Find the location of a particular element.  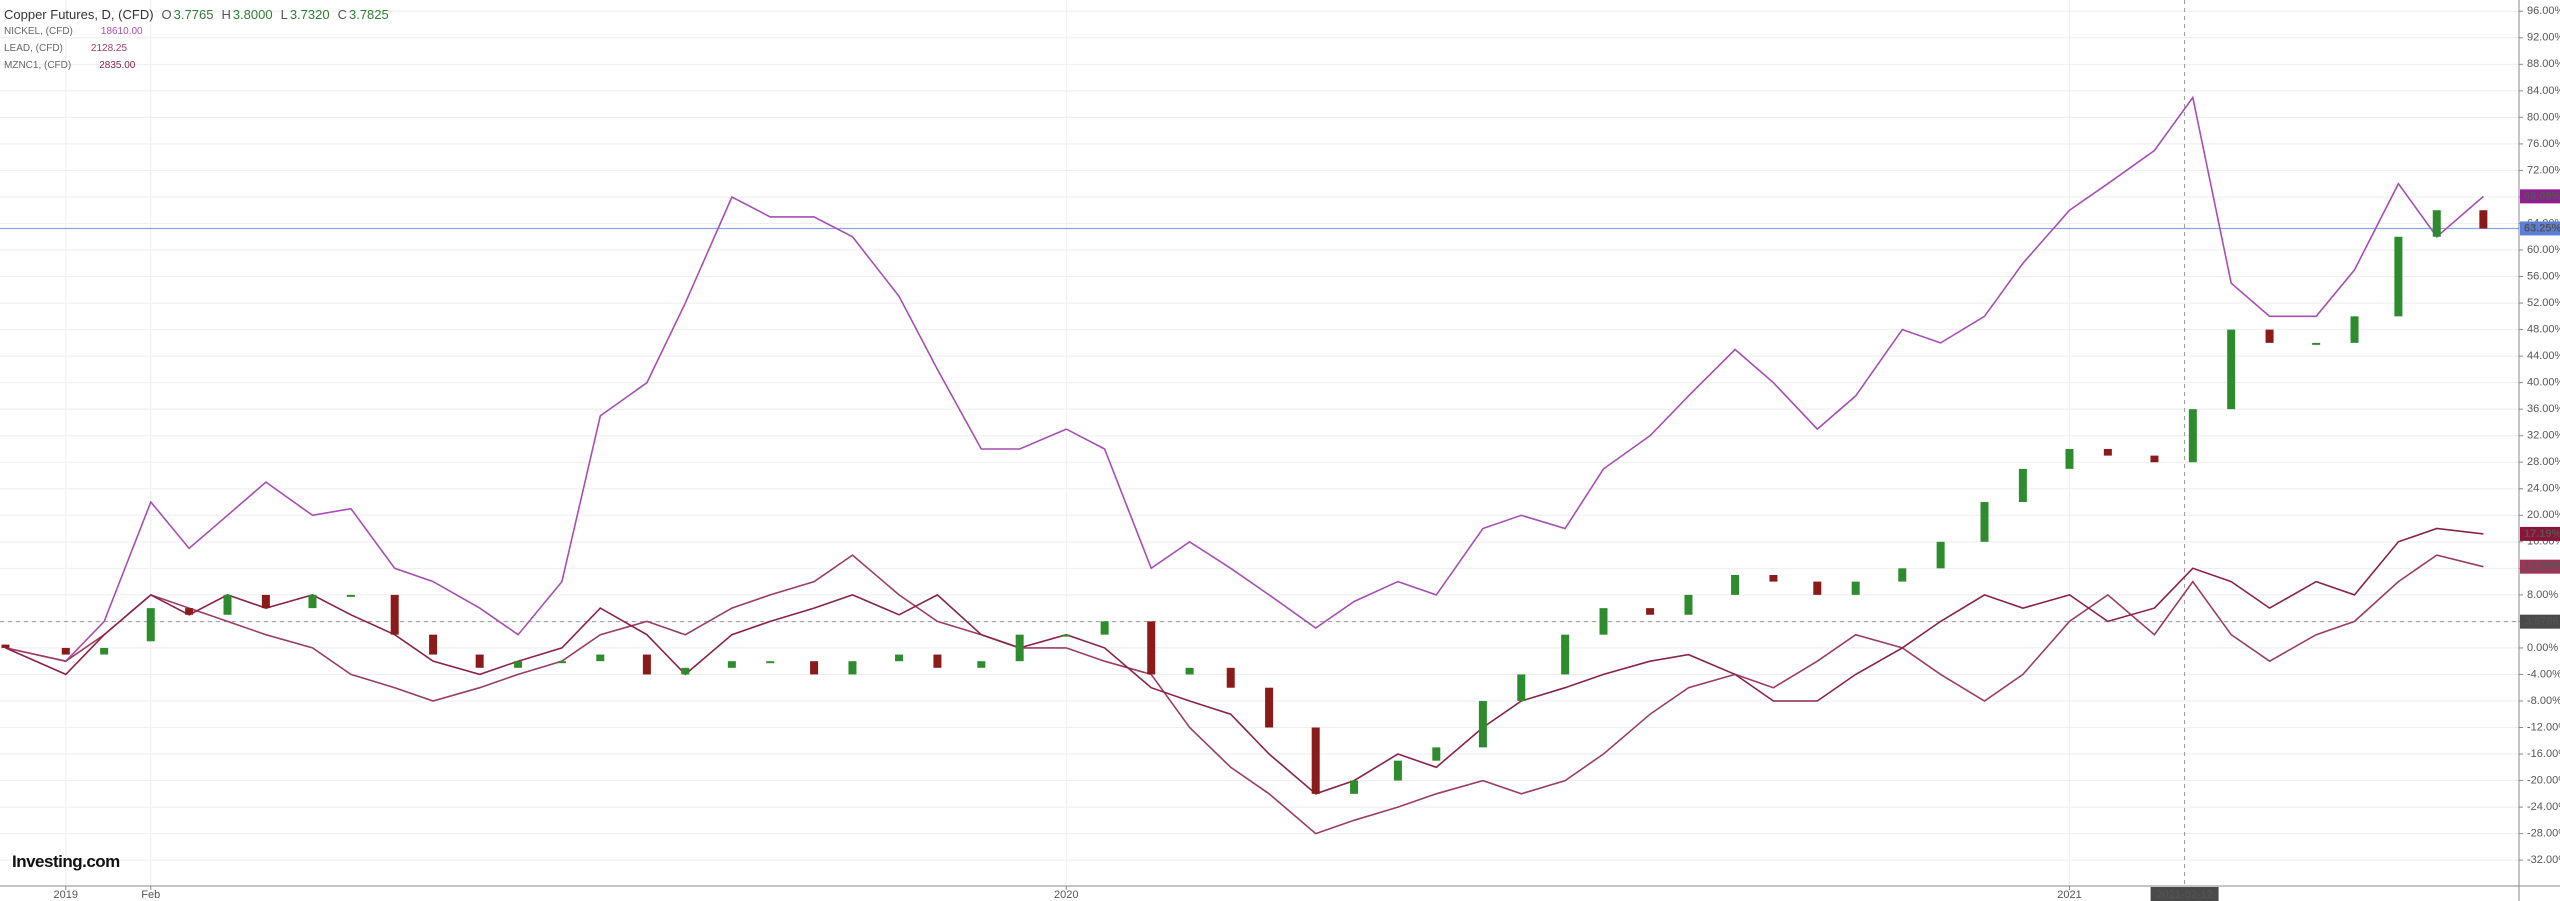

price-label-text: 63.25% is located at coordinates (2542, 228).